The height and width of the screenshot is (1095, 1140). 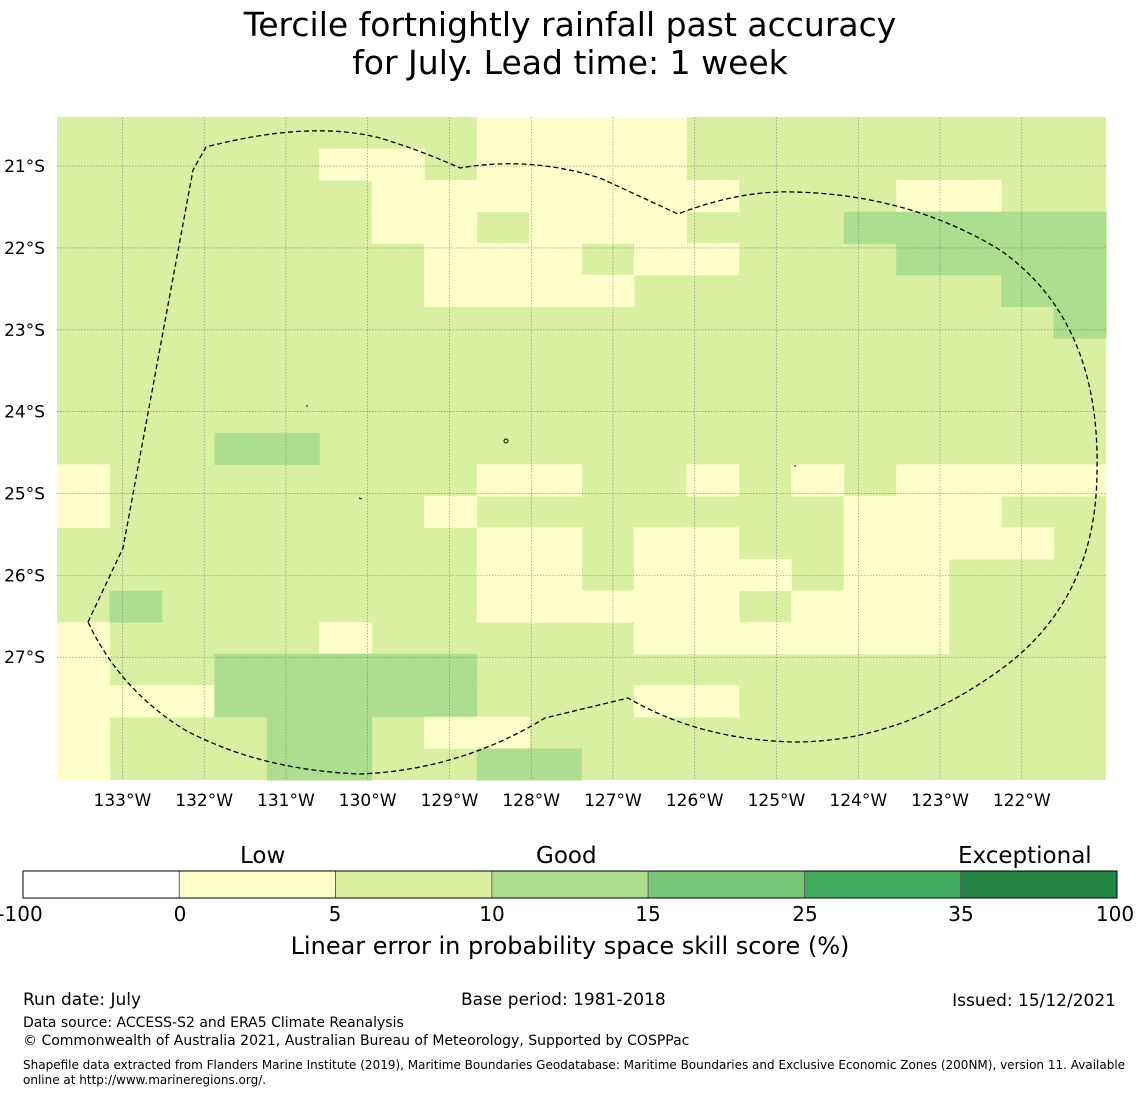 I want to click on latitude-labels: 21°S 22°S 23°S 24°S 25°S 26°S 27°S, so click(x=24, y=412).